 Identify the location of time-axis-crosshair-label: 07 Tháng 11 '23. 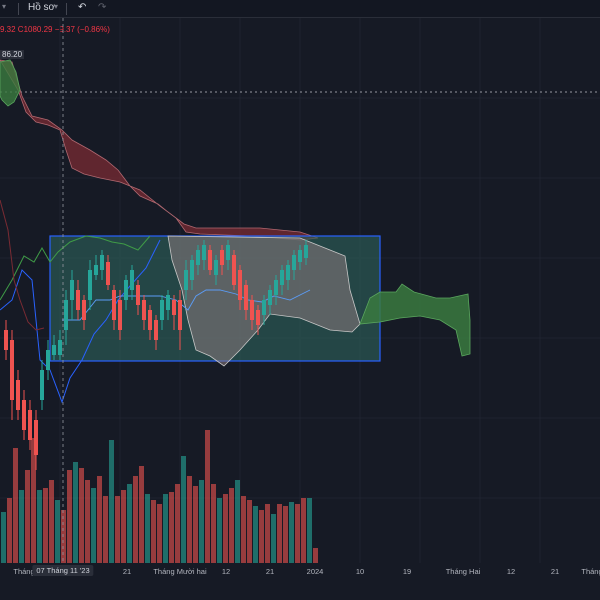
(63, 570).